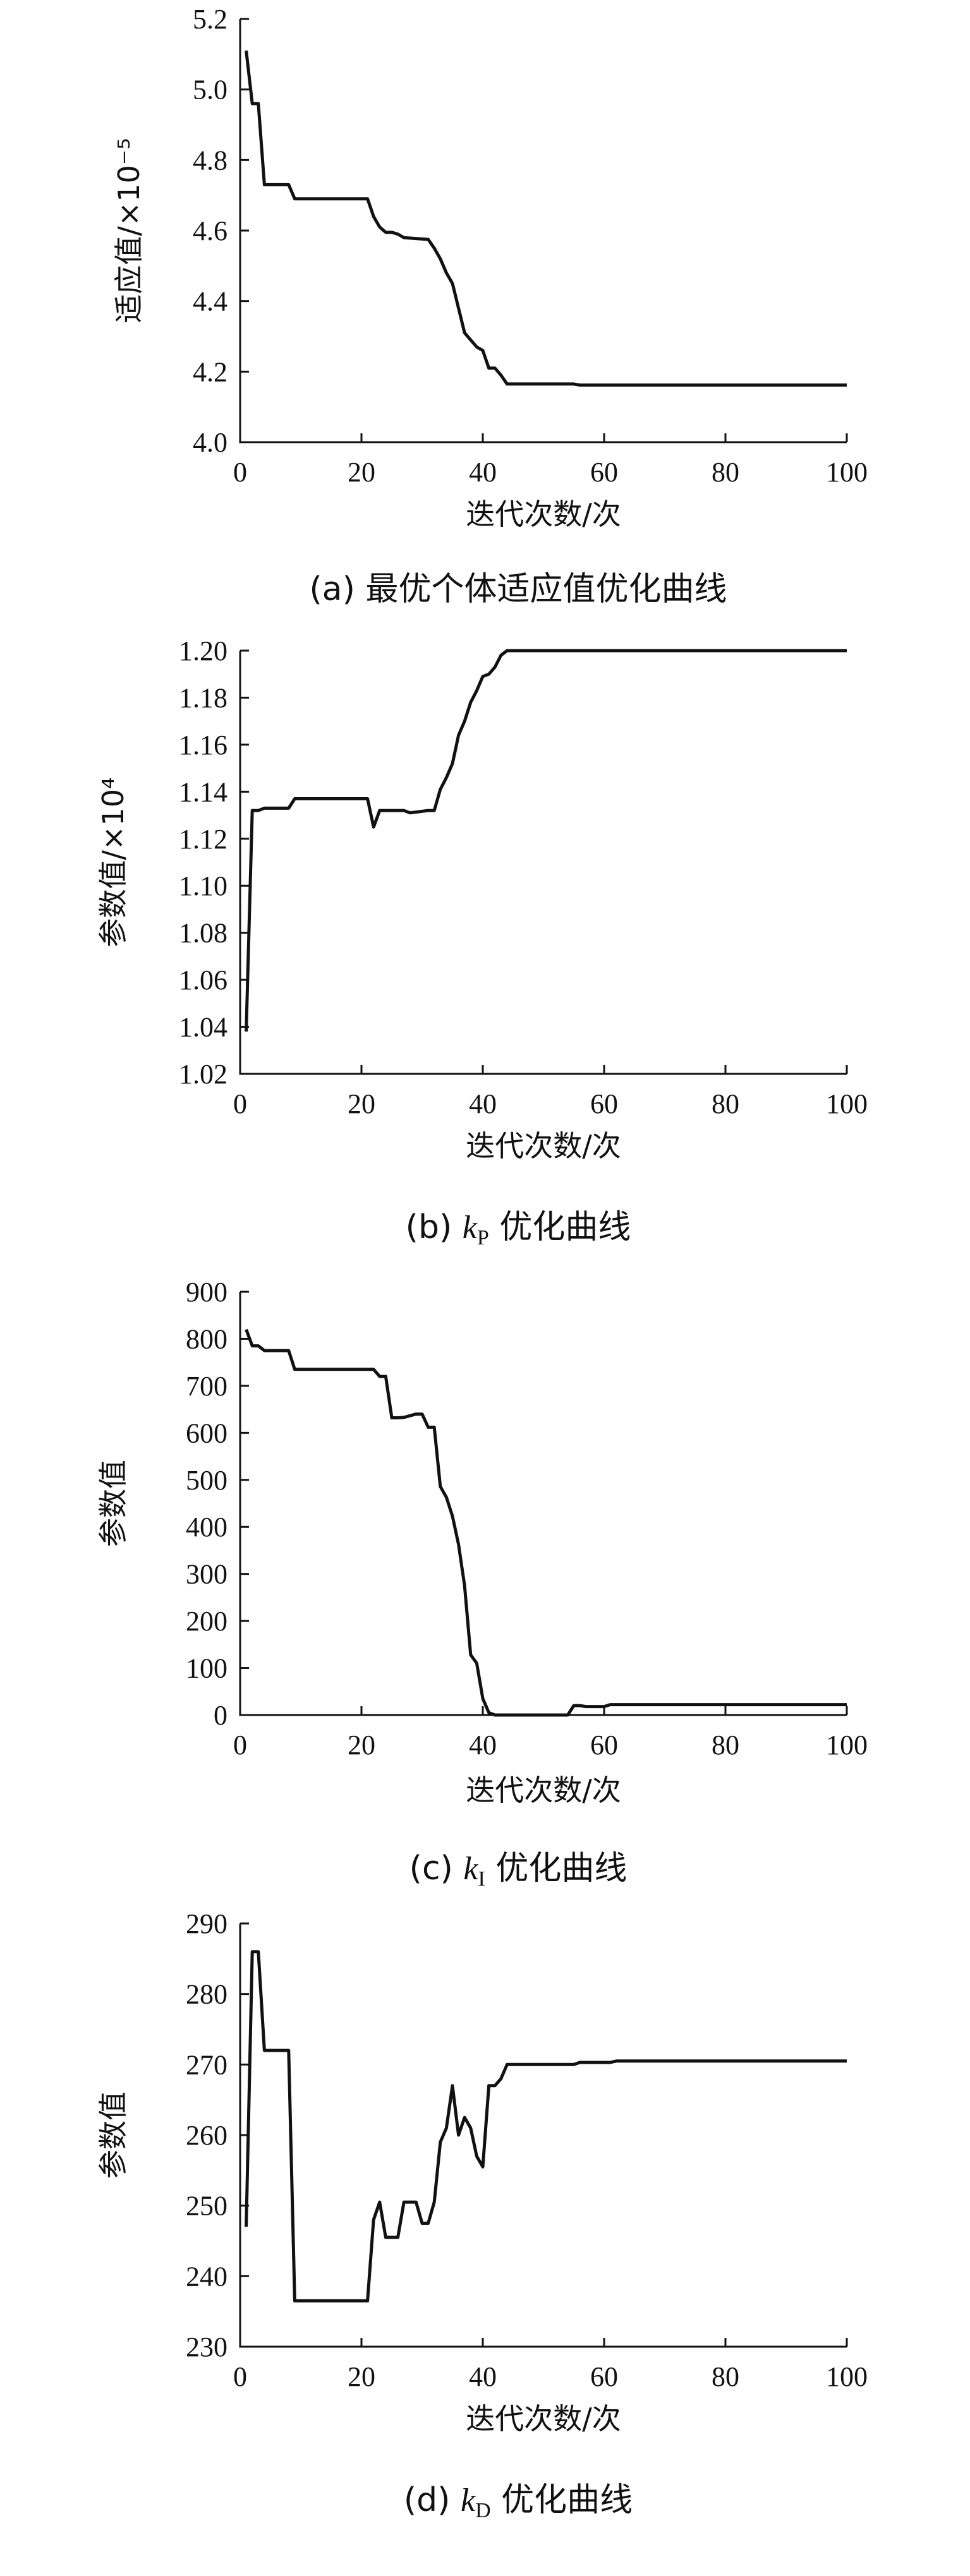 The image size is (970, 2576). What do you see at coordinates (206, 1432) in the screenshot?
I see `y-tick-label: 600` at bounding box center [206, 1432].